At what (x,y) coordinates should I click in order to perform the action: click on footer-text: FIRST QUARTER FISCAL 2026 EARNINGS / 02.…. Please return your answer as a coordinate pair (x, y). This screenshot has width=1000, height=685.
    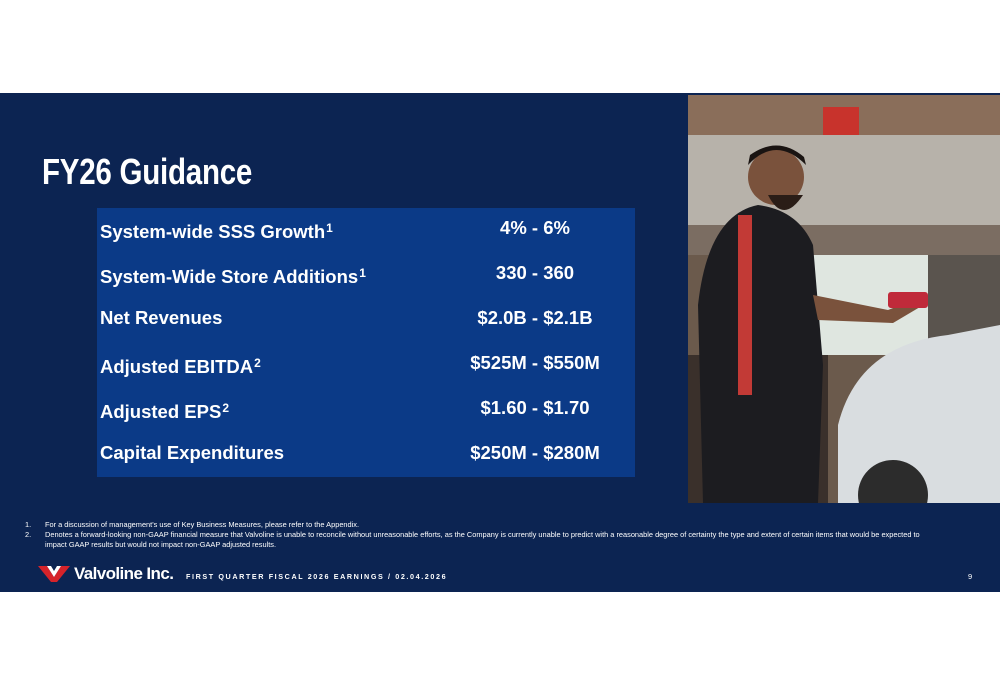
    Looking at the image, I should click on (317, 576).